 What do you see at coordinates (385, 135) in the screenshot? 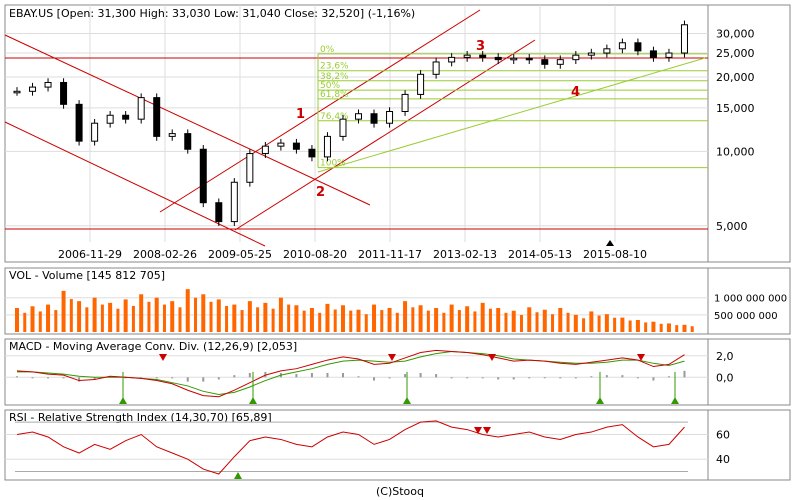
I see `trend-channel-line` at bounding box center [385, 135].